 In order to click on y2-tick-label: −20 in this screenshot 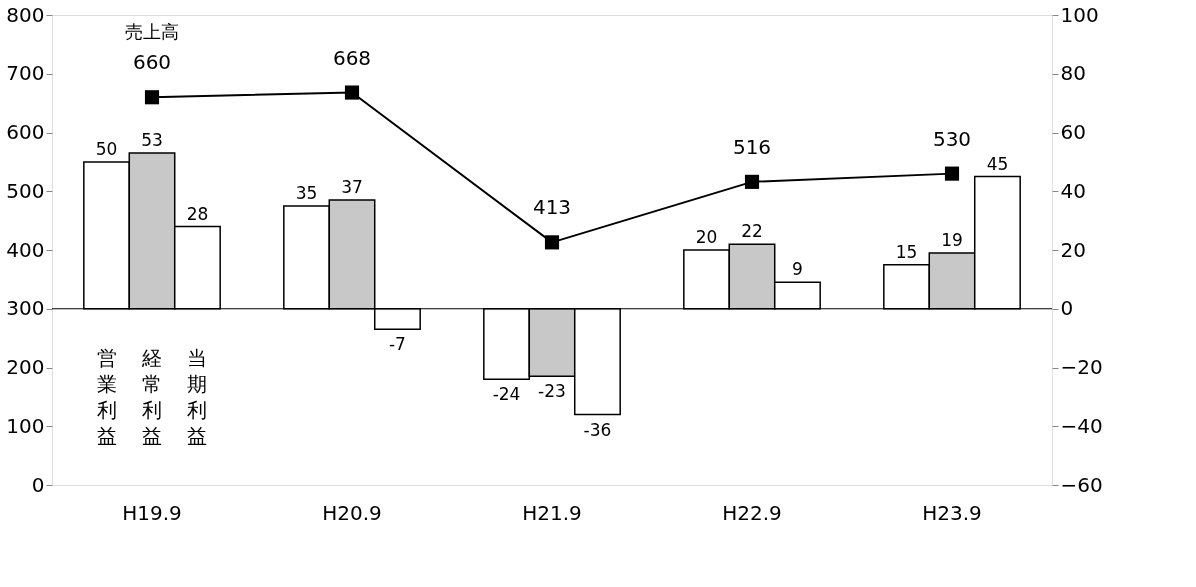, I will do `click(1081, 367)`.